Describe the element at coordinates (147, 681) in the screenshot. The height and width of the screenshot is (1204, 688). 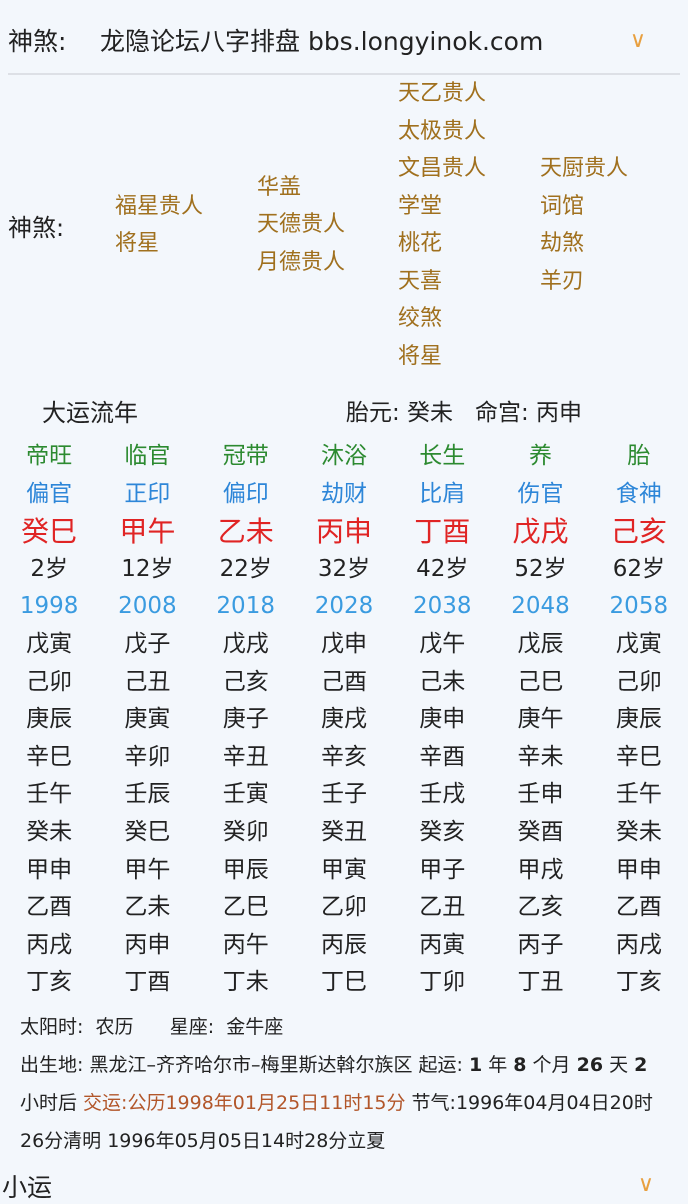
I see `liunian-item: 己丑` at that location.